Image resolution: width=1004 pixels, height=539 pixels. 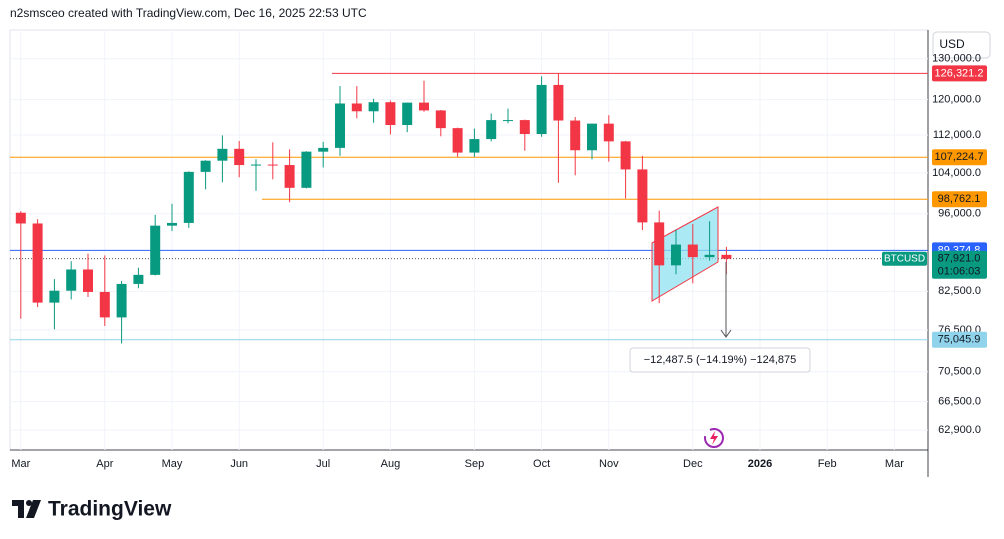 What do you see at coordinates (827, 464) in the screenshot?
I see `x-tick-label: Feb` at bounding box center [827, 464].